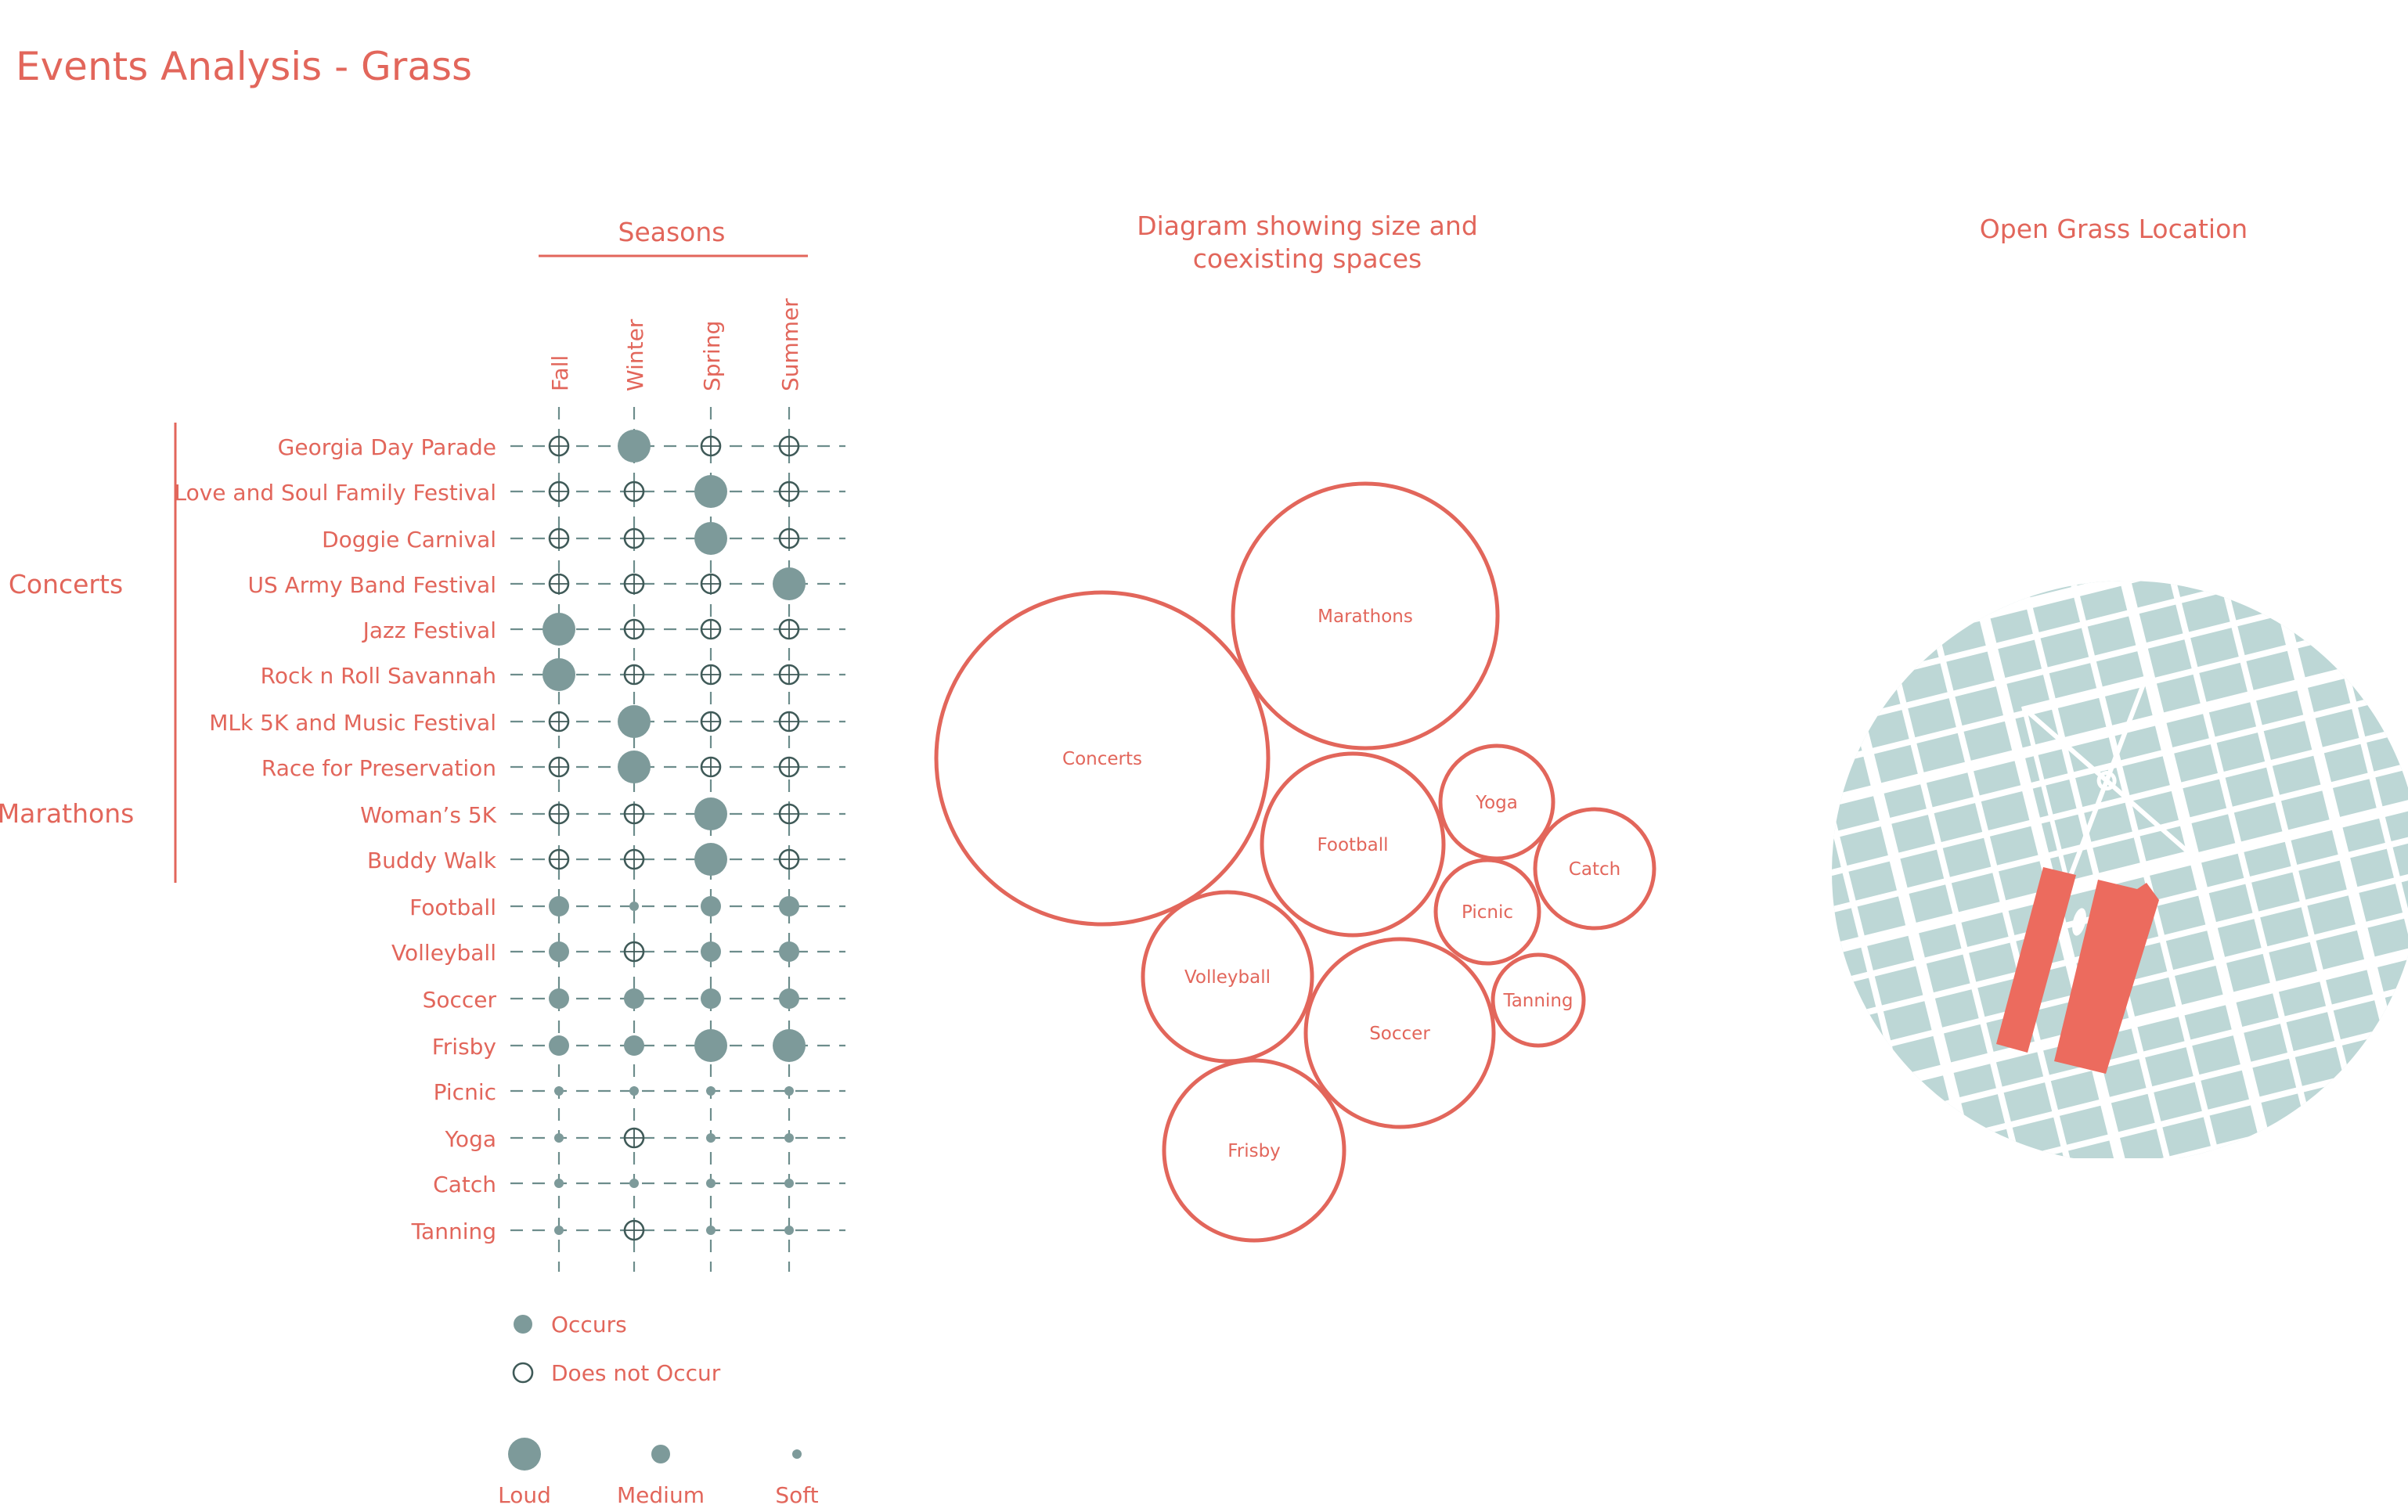 This screenshot has width=2408, height=1512. I want to click on site-map, so click(2104, 845).